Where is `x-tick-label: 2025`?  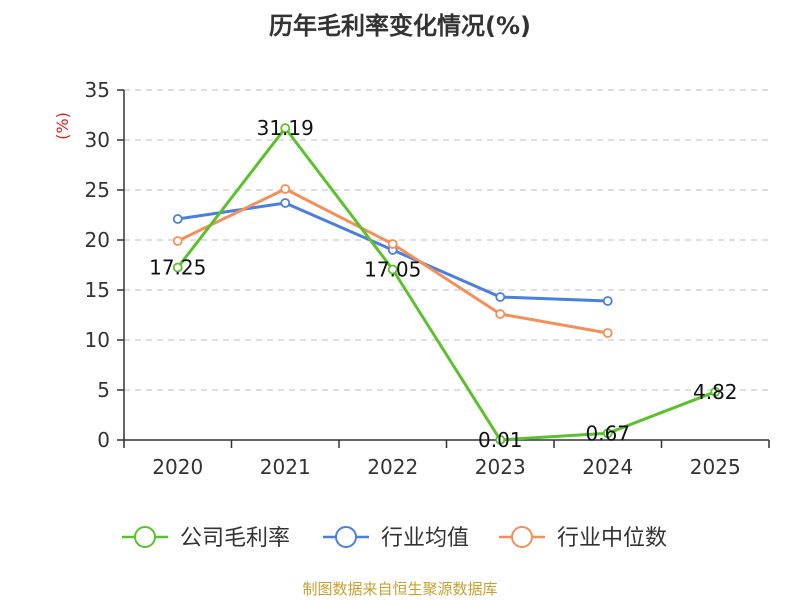 x-tick-label: 2025 is located at coordinates (715, 467).